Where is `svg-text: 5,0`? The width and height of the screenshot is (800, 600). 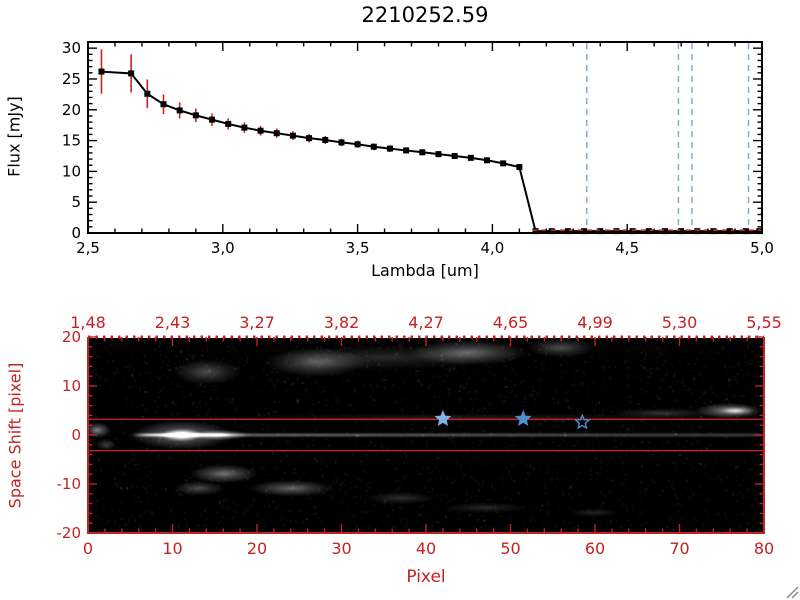 svg-text: 5,0 is located at coordinates (762, 248).